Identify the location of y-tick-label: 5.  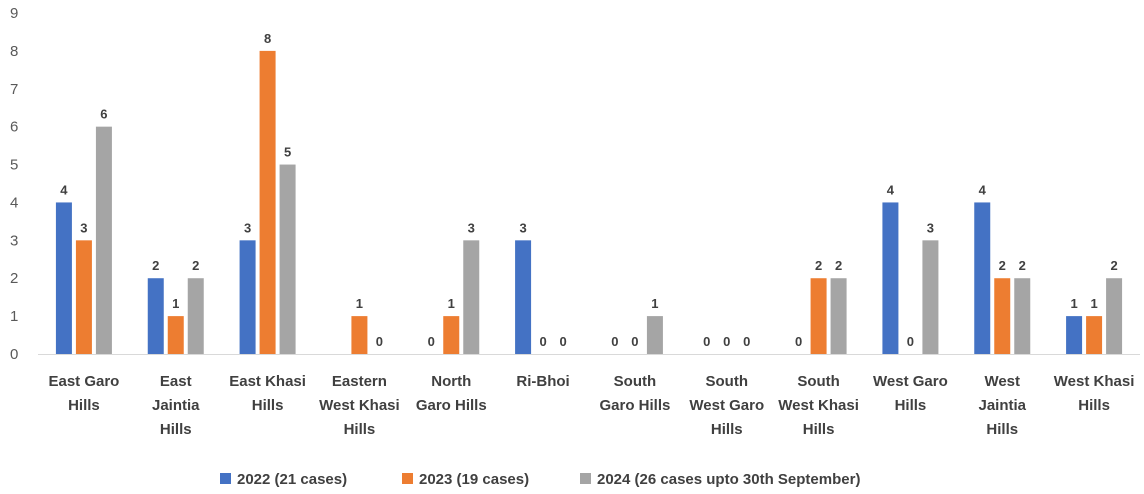
(14, 165).